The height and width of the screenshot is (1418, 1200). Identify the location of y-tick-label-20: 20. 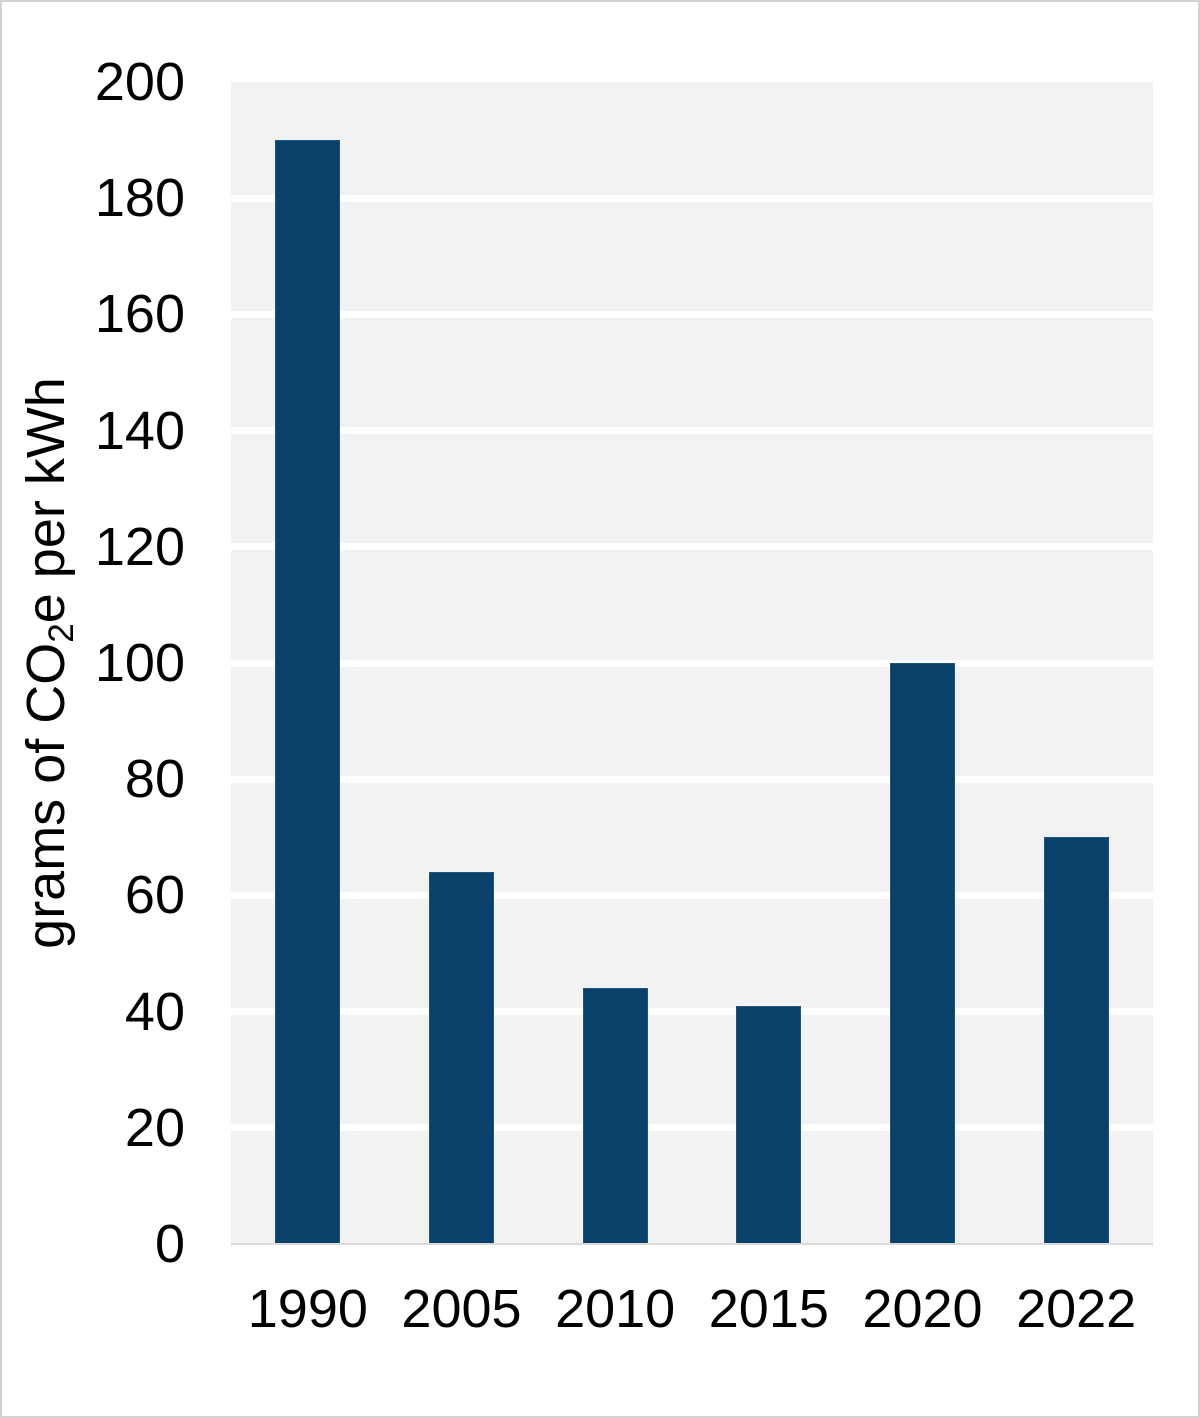
(154, 1127).